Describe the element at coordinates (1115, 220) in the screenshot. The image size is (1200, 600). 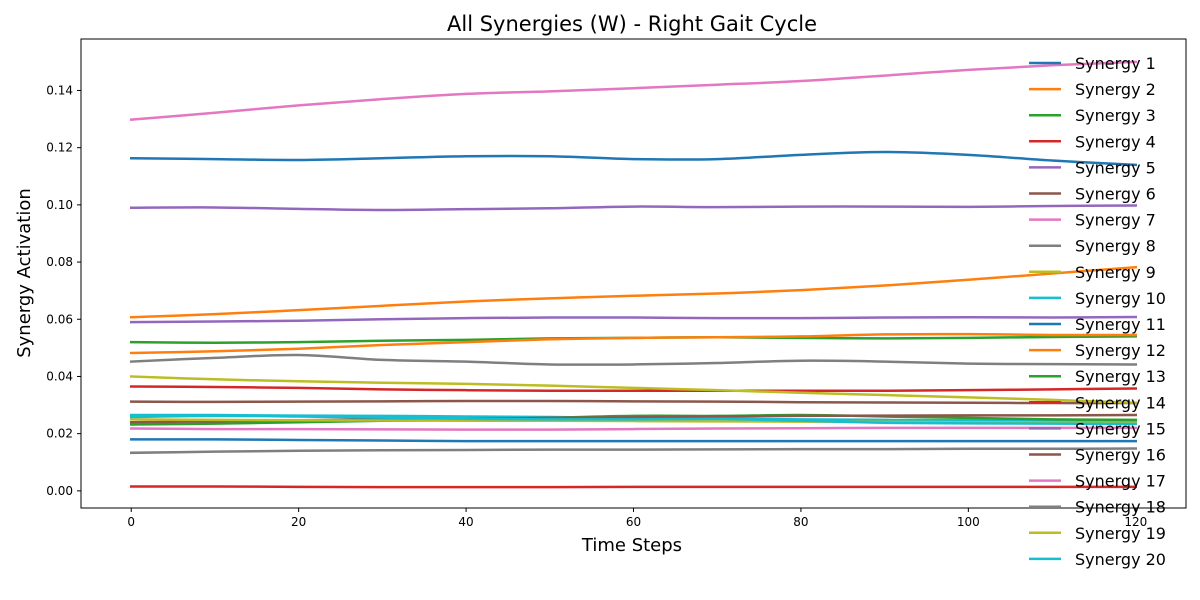
I see `legend-label: Synergy 7` at that location.